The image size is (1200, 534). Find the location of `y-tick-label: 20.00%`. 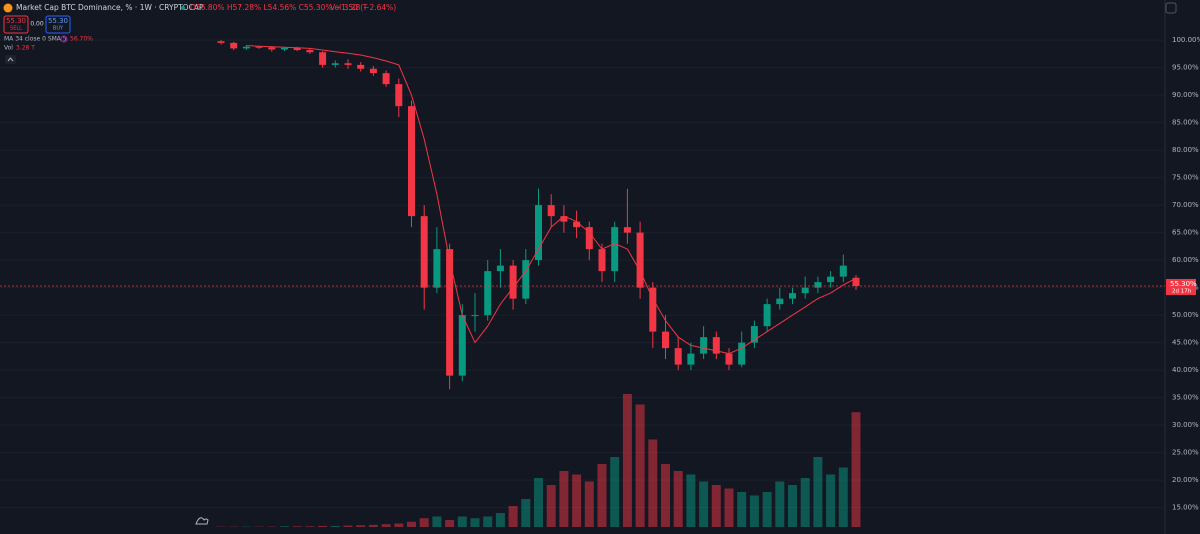

y-tick-label: 20.00% is located at coordinates (1185, 480).